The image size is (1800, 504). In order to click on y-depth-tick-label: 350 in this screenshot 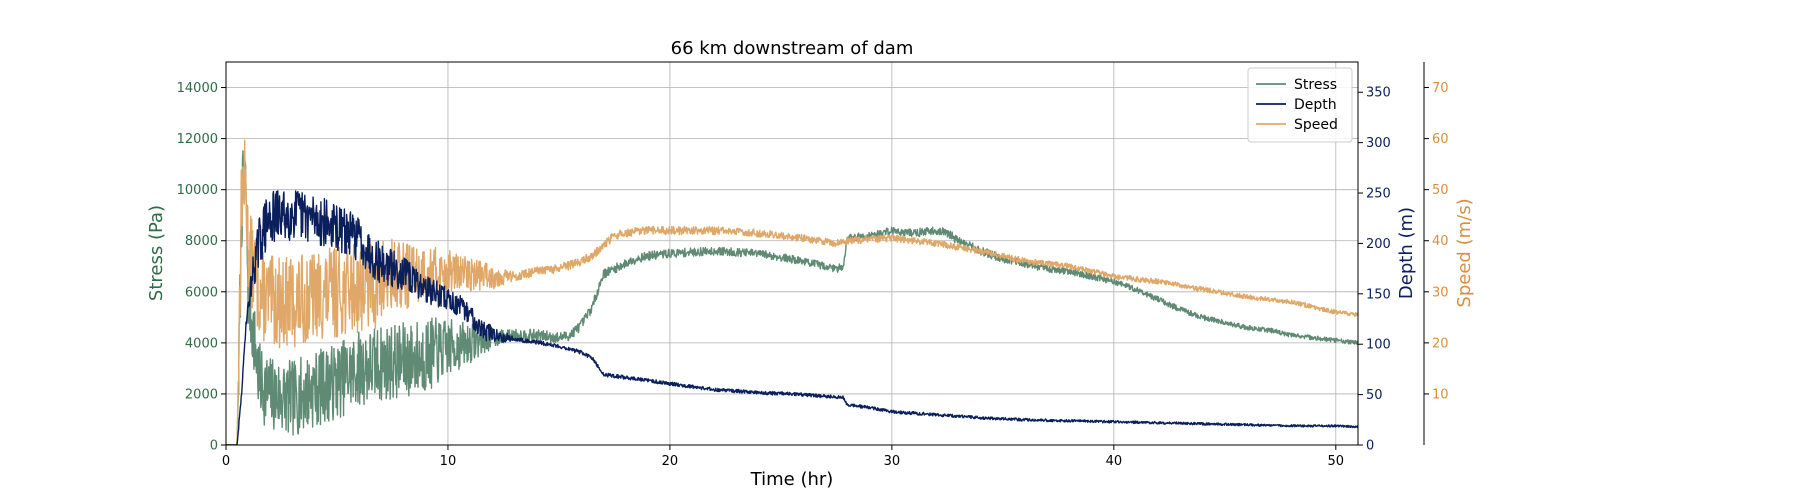, I will do `click(1378, 93)`.